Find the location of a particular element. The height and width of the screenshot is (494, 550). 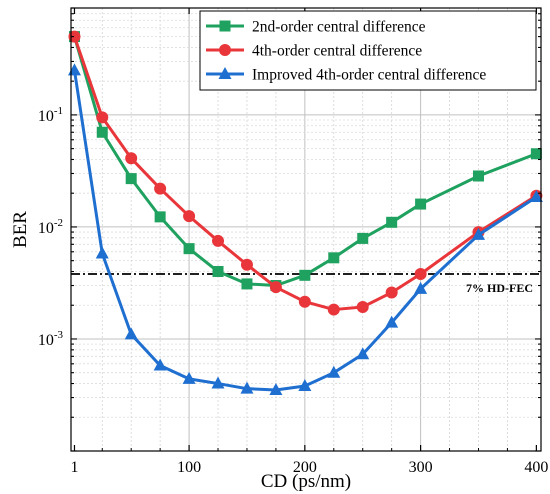

legend-entry-3: Improved 4th-order central difference is located at coordinates (346, 75).